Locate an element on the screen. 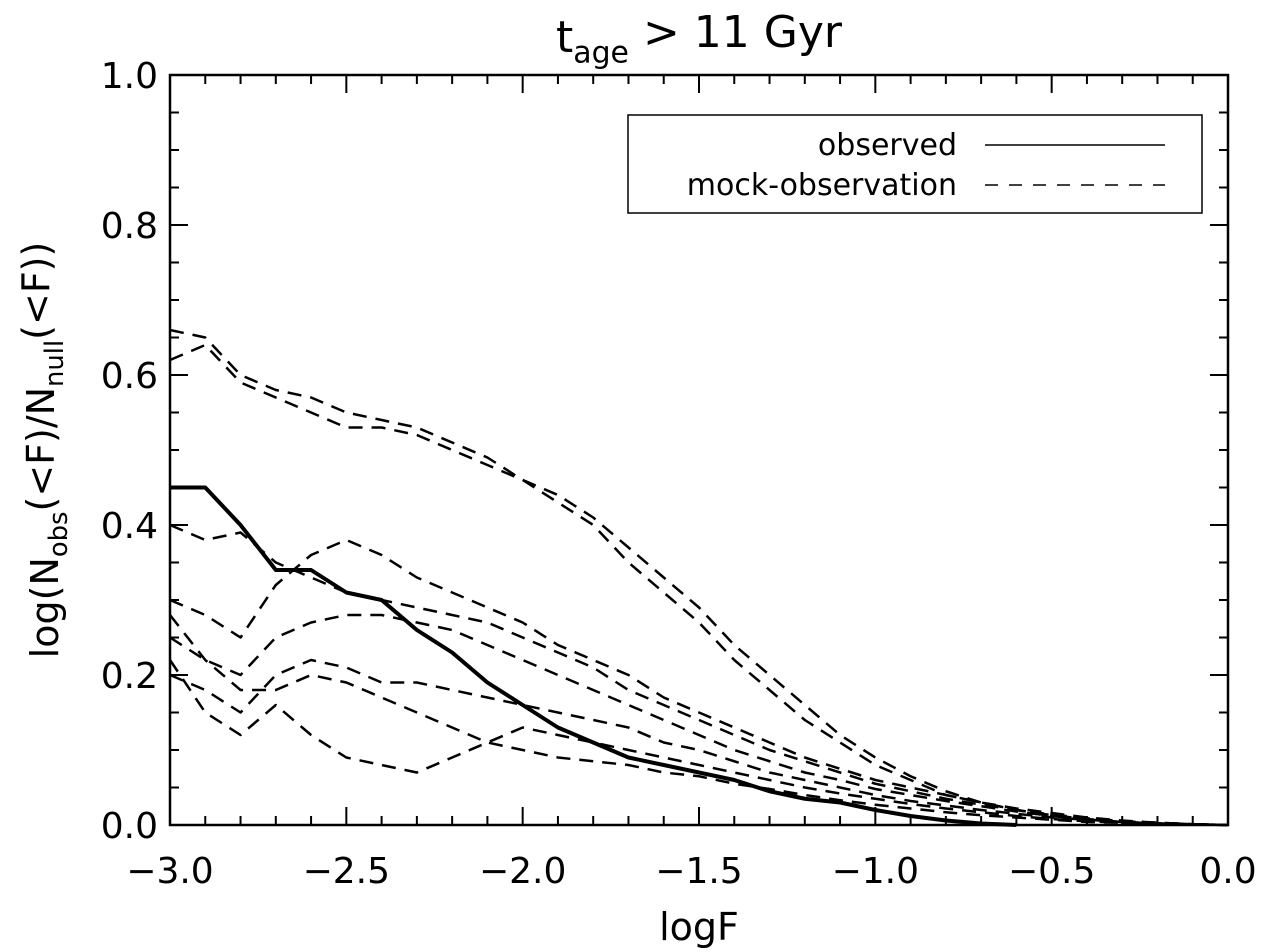 The height and width of the screenshot is (952, 1265). y-axis-label: log(Nobs(<F)/Nnull(<F)) is located at coordinates (44, 450).